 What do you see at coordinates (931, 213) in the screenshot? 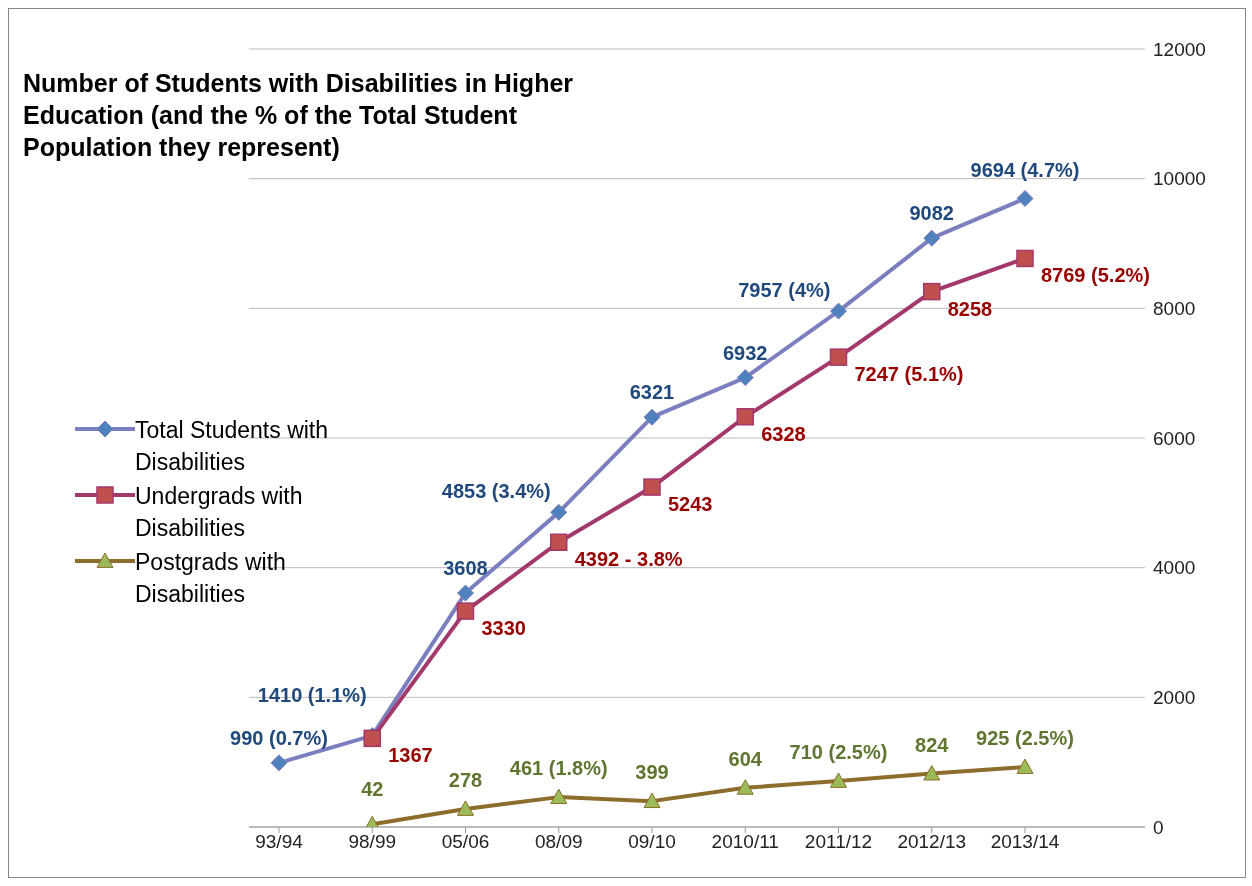
I see `data-label: 9082` at bounding box center [931, 213].